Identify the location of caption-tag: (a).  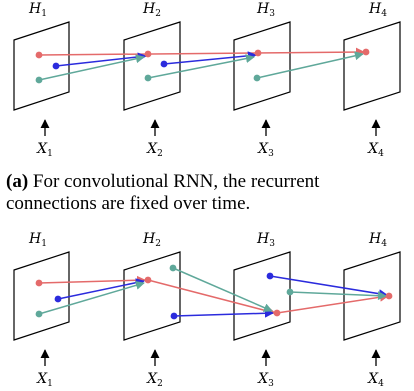
(17, 181).